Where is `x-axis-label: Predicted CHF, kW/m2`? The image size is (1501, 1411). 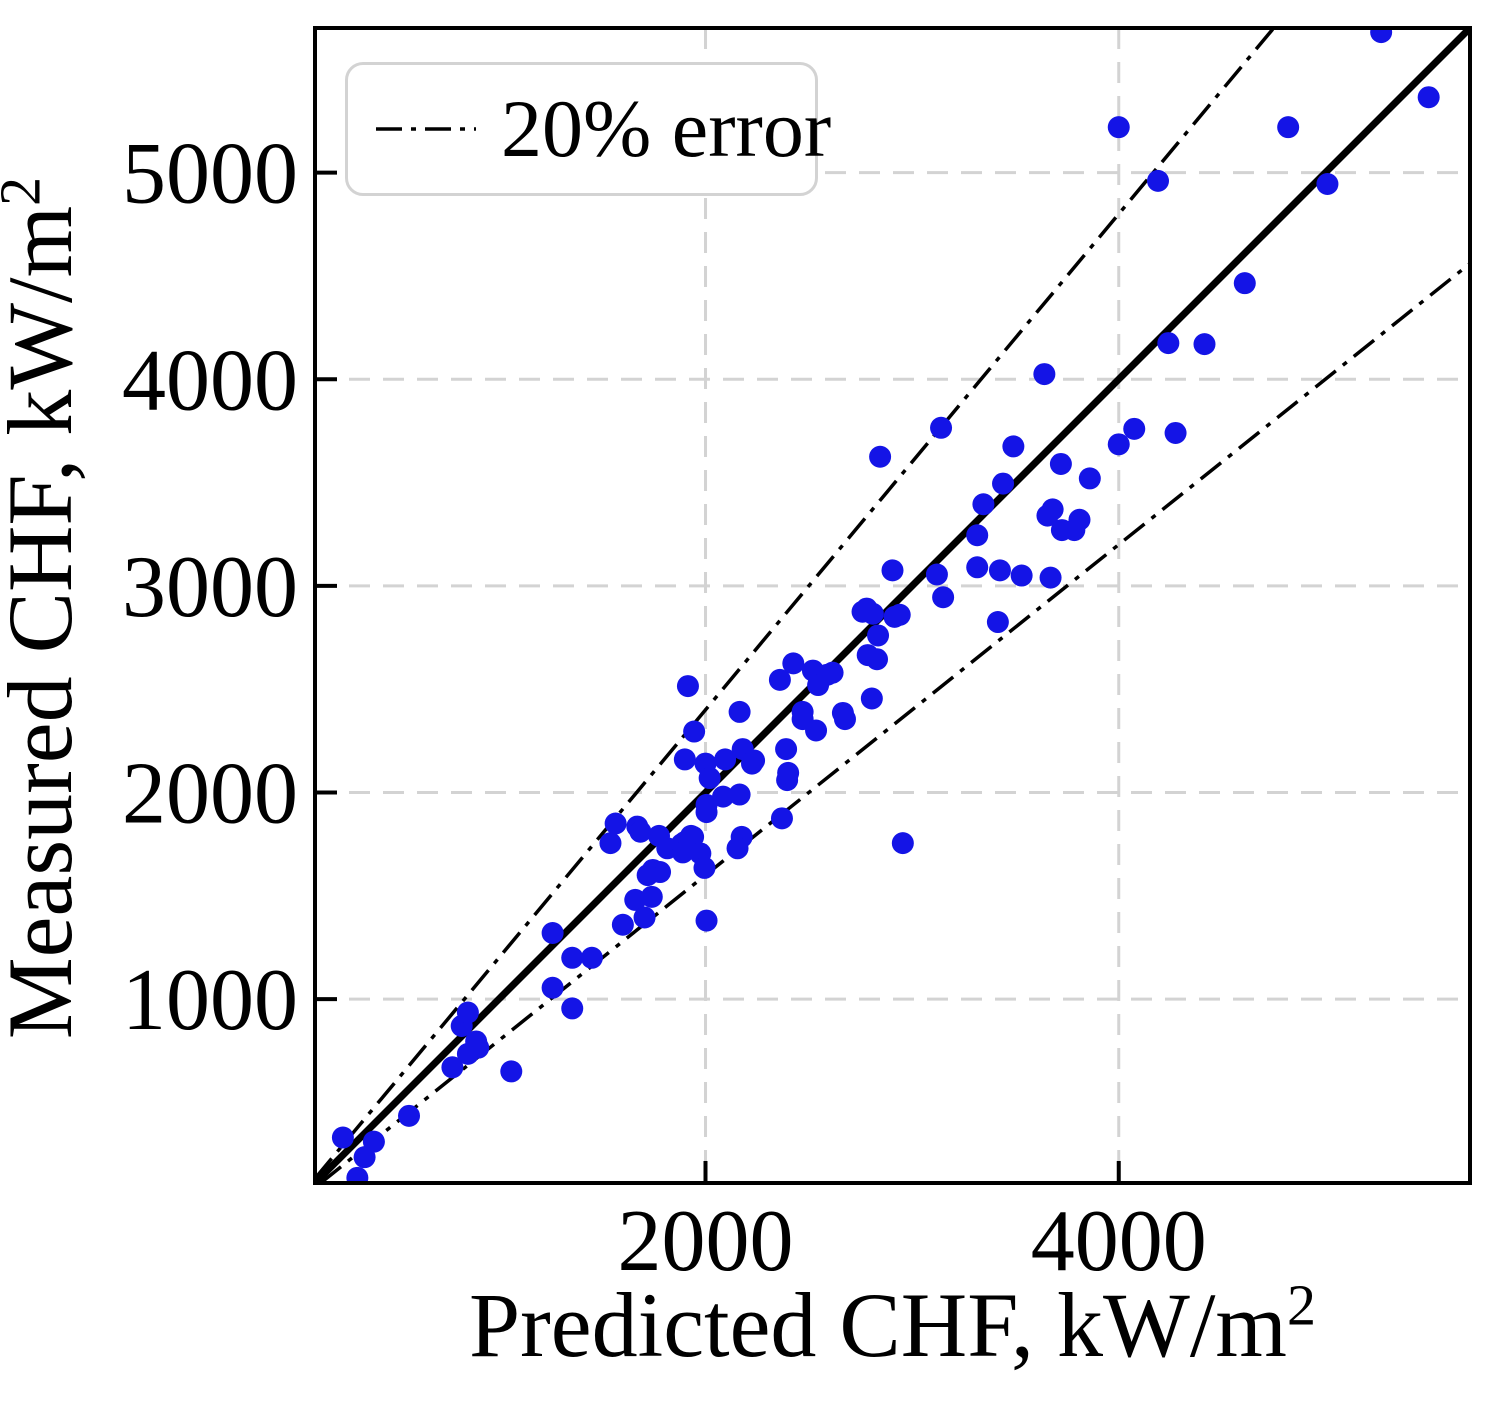
x-axis-label: Predicted CHF, kW/m2 is located at coordinates (892, 1325).